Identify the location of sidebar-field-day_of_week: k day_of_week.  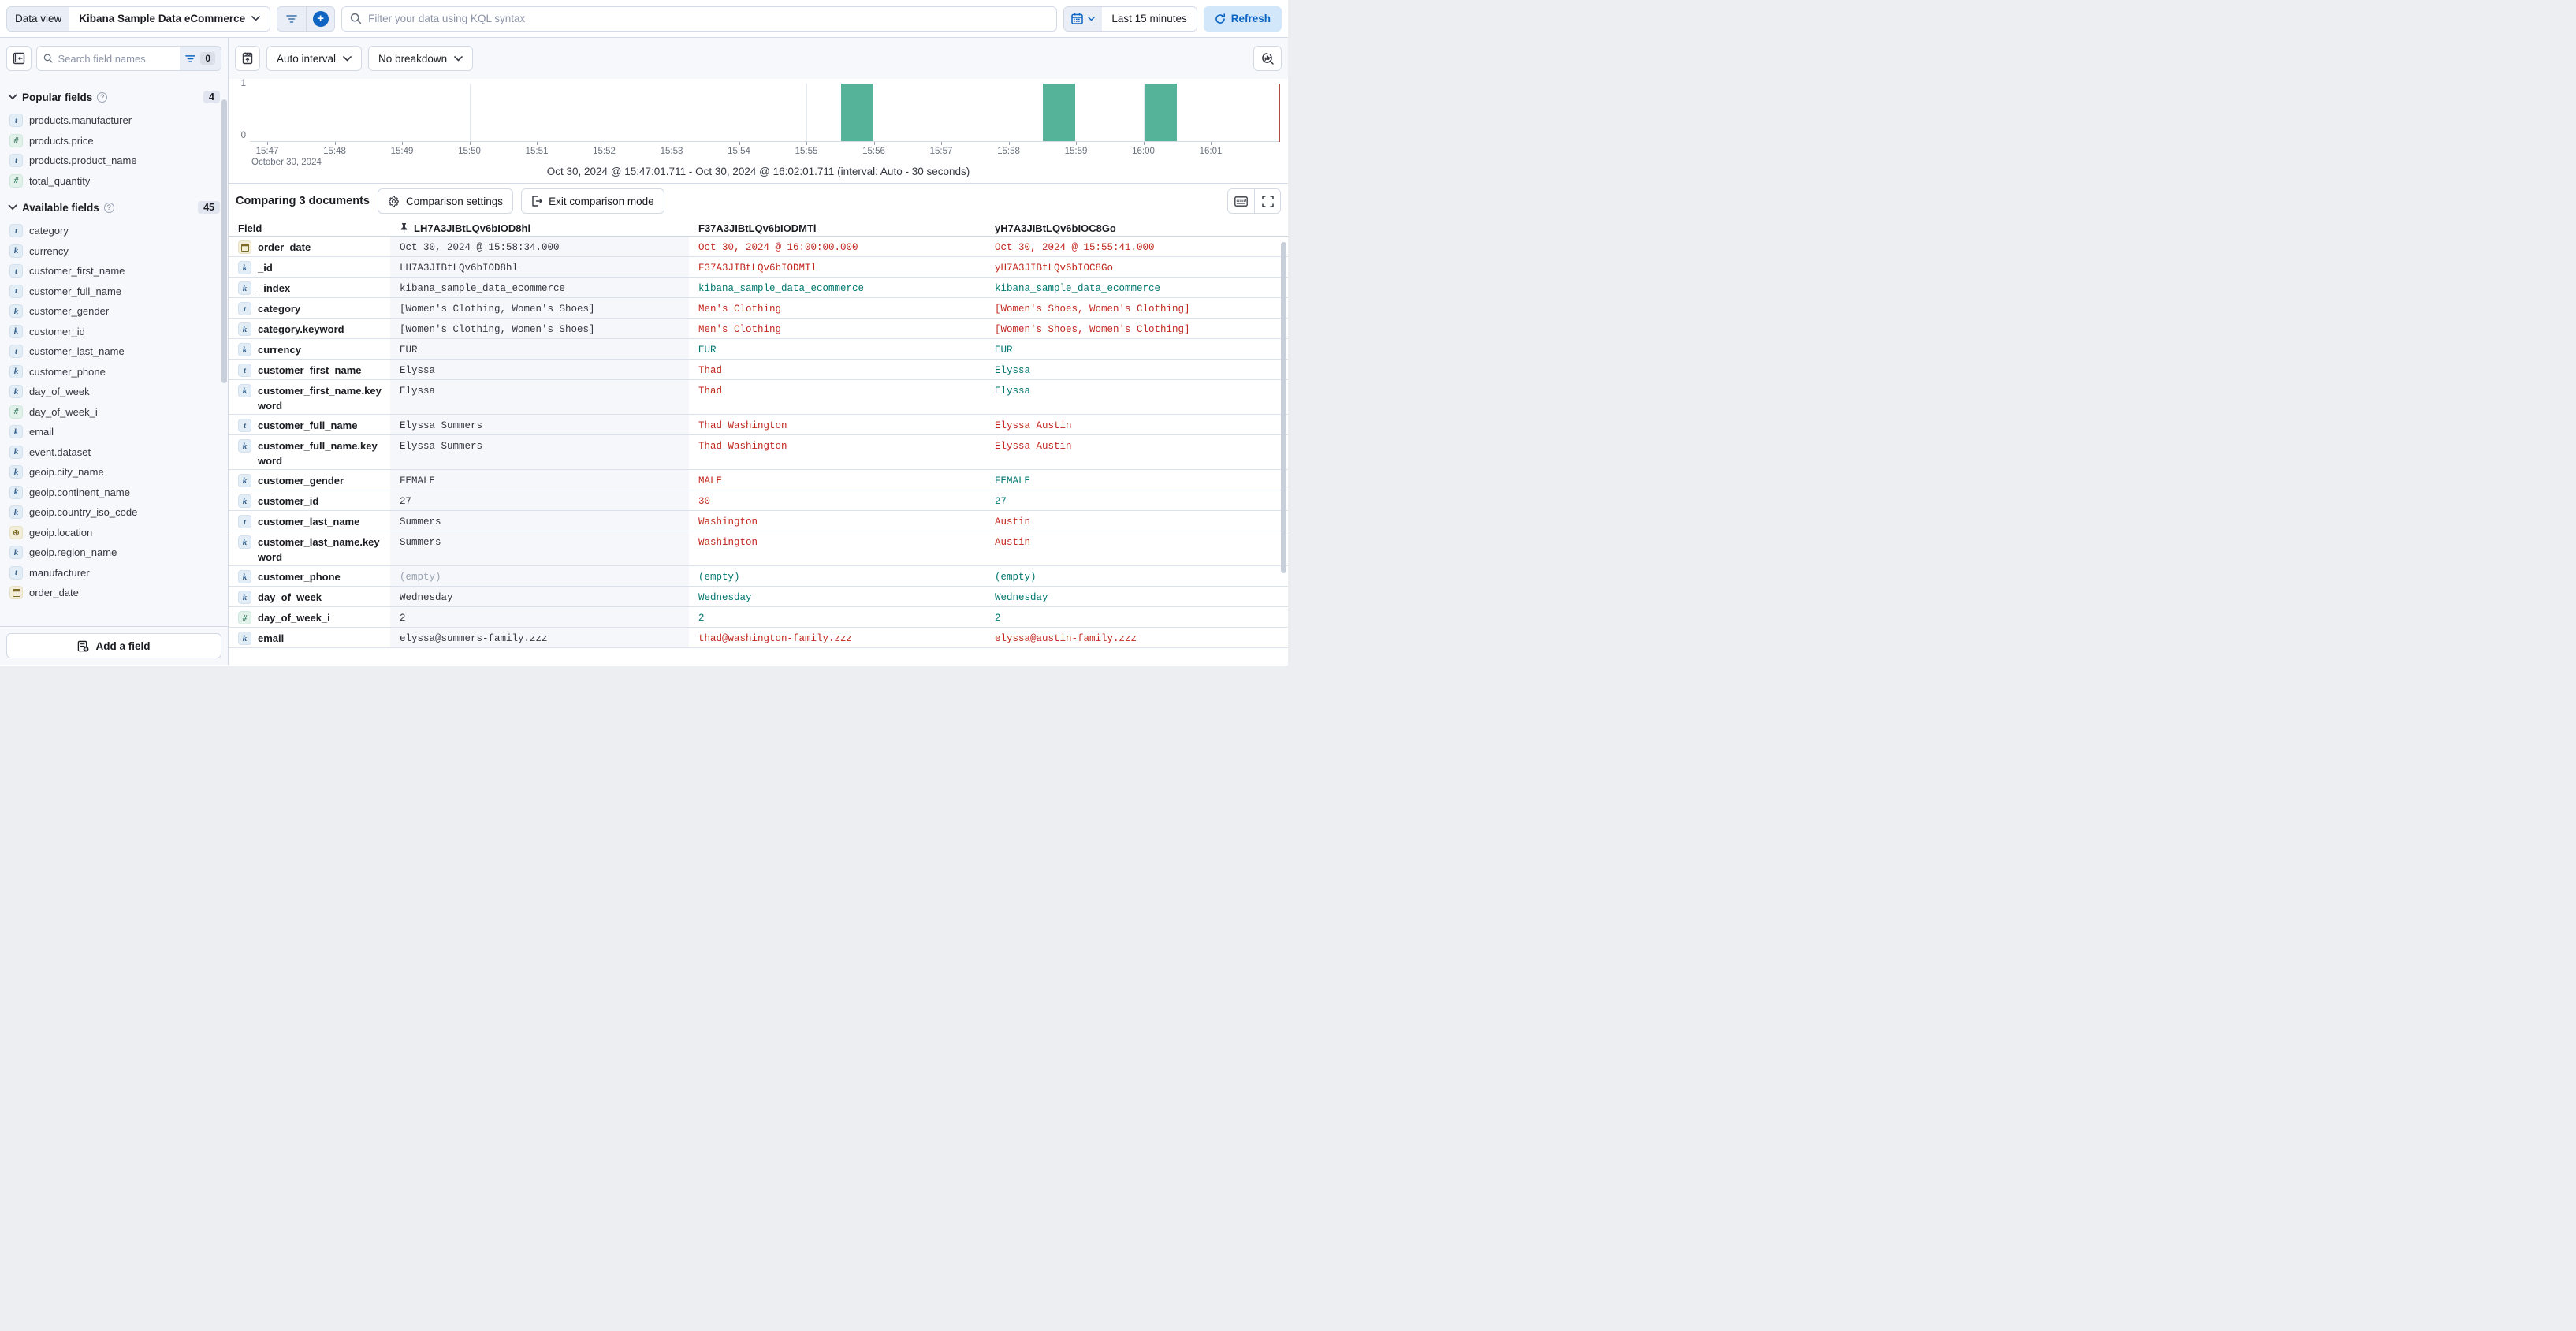
(114, 392).